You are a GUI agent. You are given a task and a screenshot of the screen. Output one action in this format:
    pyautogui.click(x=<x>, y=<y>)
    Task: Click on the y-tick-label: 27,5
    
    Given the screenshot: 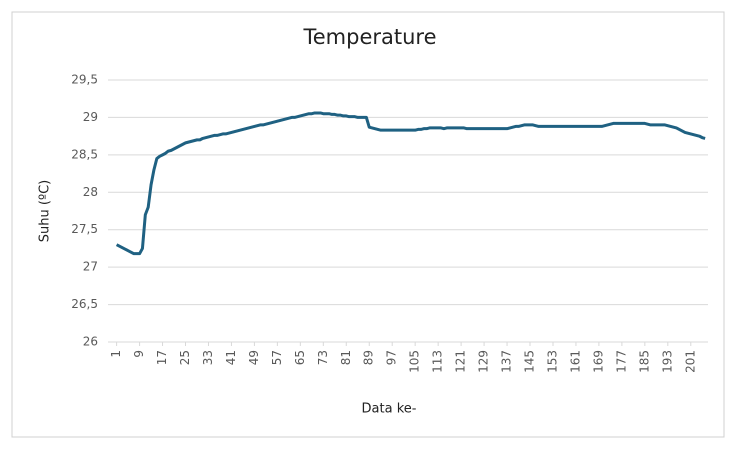 What is the action you would take?
    pyautogui.click(x=84, y=229)
    